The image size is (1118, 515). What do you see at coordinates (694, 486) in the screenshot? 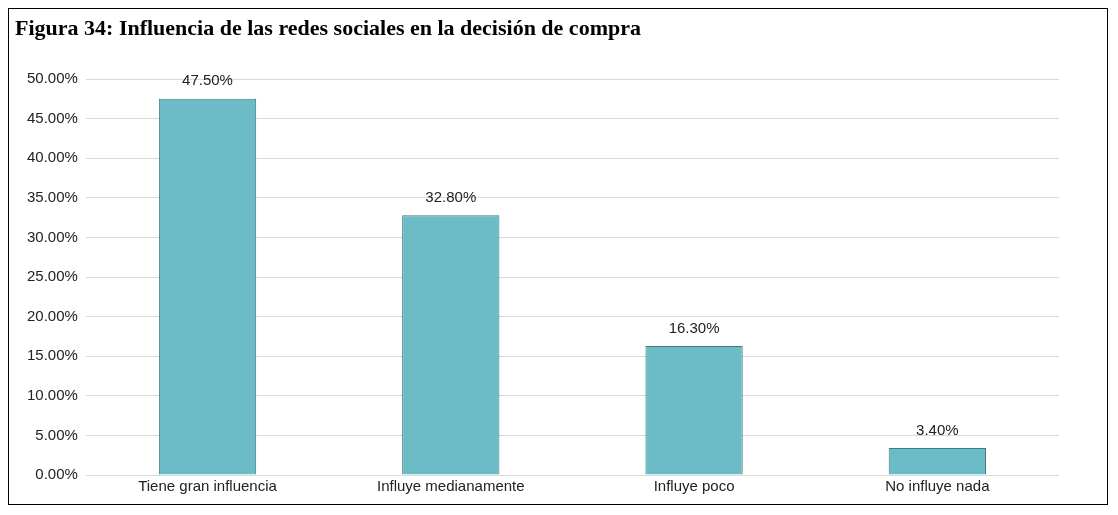
I see `x-tick-label: Influye poco` at bounding box center [694, 486].